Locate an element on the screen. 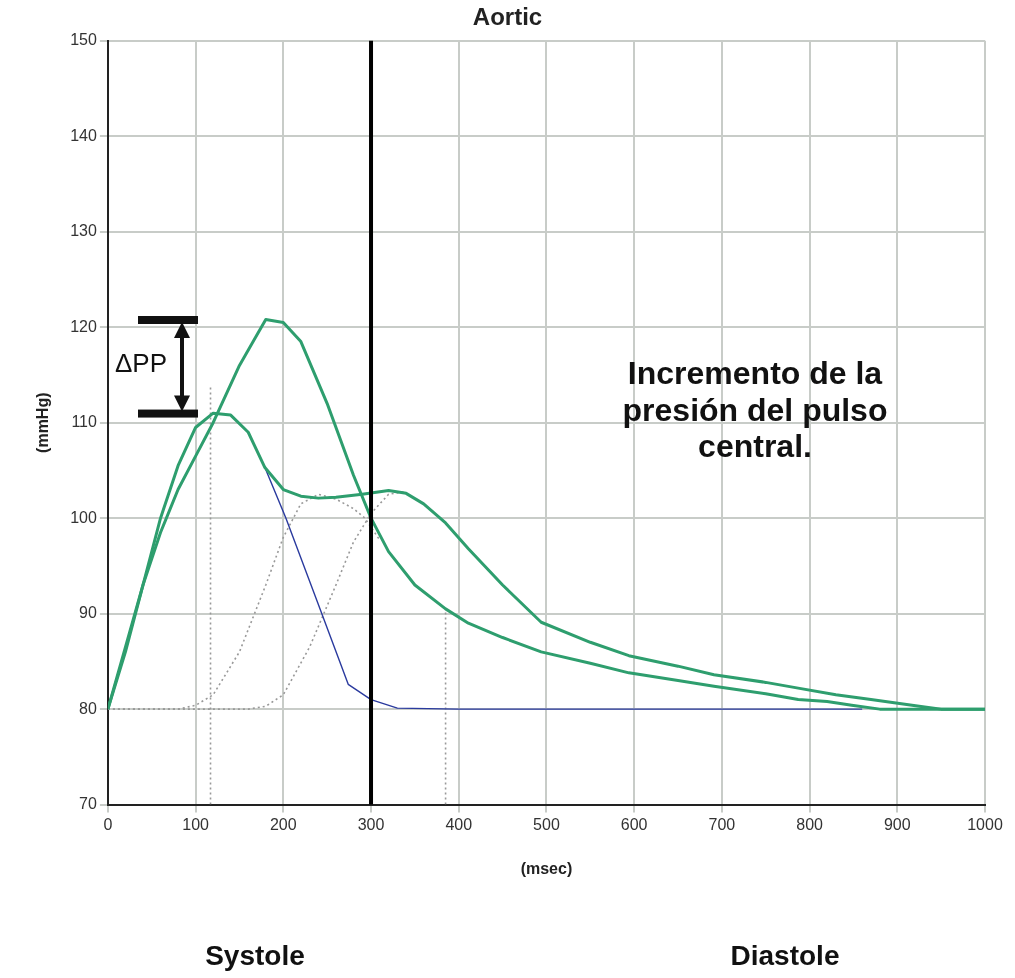 This screenshot has height=978, width=1015. x-tick-label: 800 is located at coordinates (810, 824).